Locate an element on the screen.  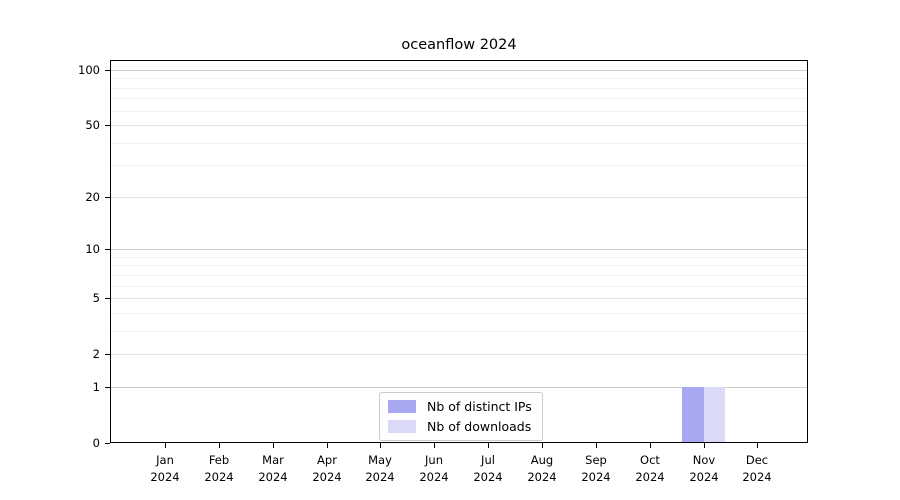
x-tick-label: Jan 2024 is located at coordinates (165, 468).